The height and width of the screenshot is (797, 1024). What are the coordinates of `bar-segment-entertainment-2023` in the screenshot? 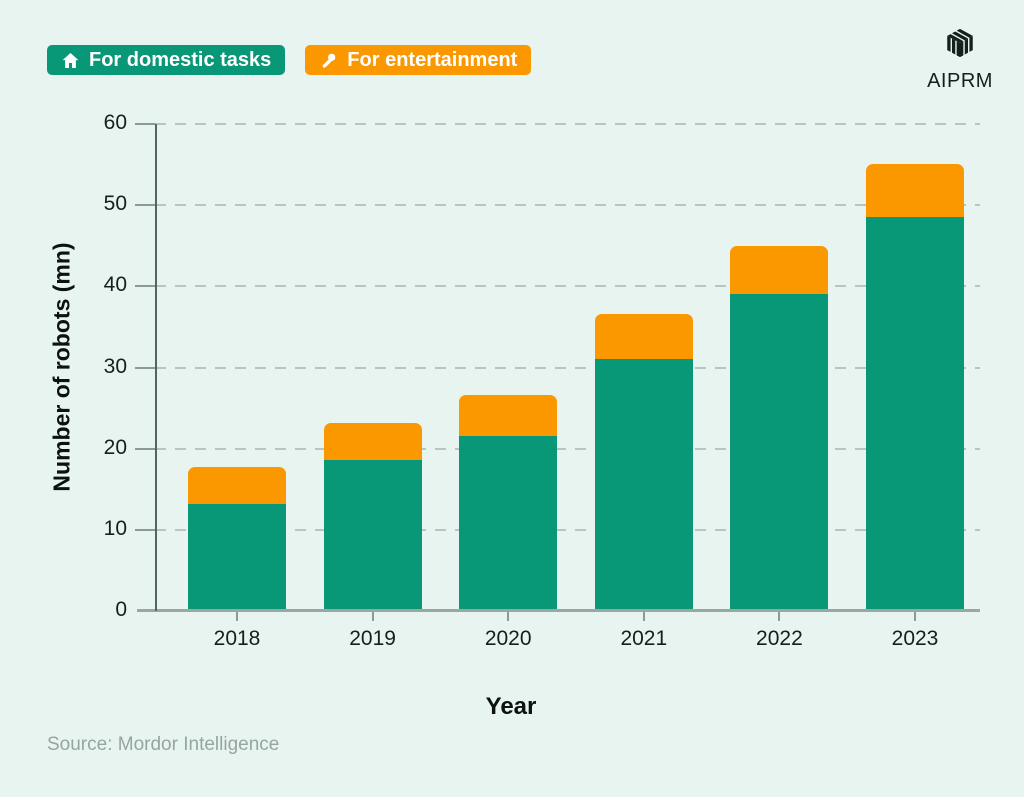 It's located at (915, 190).